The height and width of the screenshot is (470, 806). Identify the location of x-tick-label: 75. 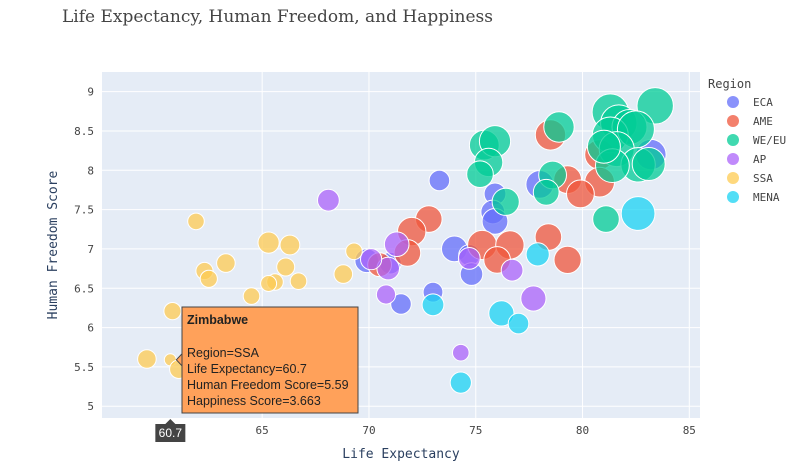
(475, 430).